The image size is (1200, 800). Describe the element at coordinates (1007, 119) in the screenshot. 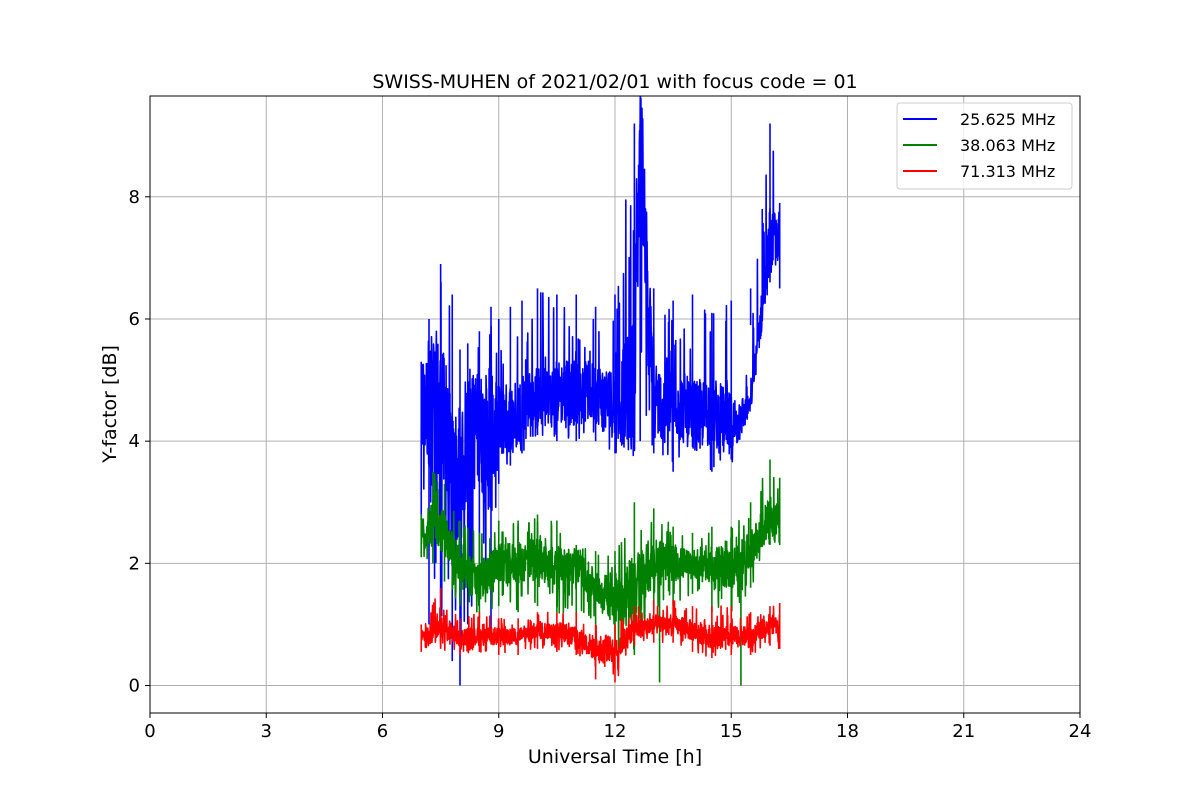

I see `legend-label-0: 25.625 MHz` at that location.